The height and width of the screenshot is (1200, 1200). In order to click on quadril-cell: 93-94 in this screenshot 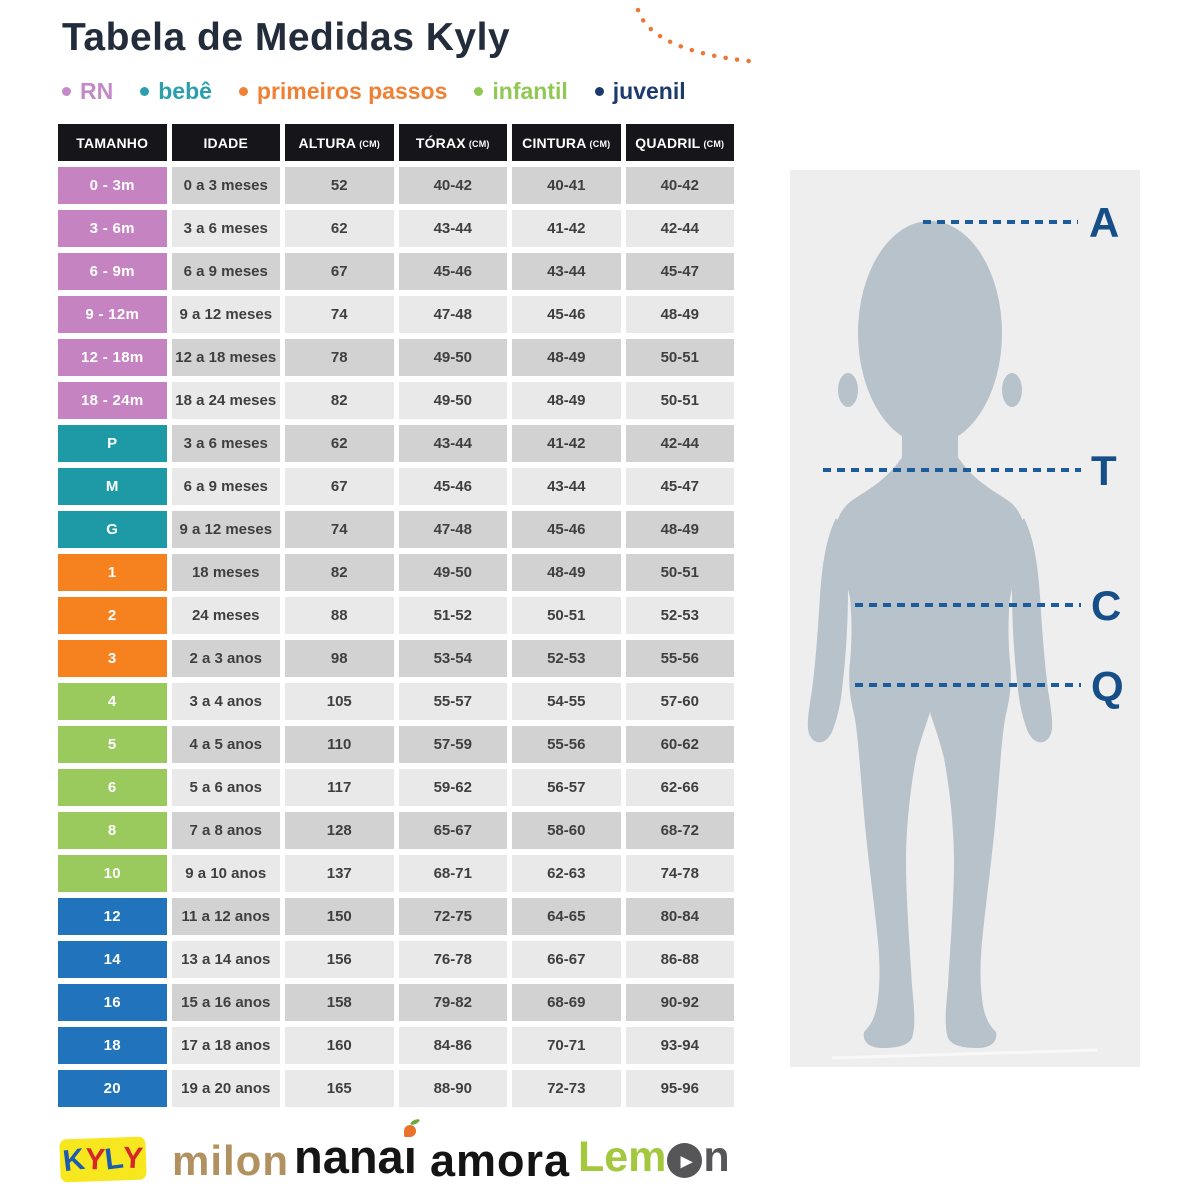, I will do `click(679, 1045)`.